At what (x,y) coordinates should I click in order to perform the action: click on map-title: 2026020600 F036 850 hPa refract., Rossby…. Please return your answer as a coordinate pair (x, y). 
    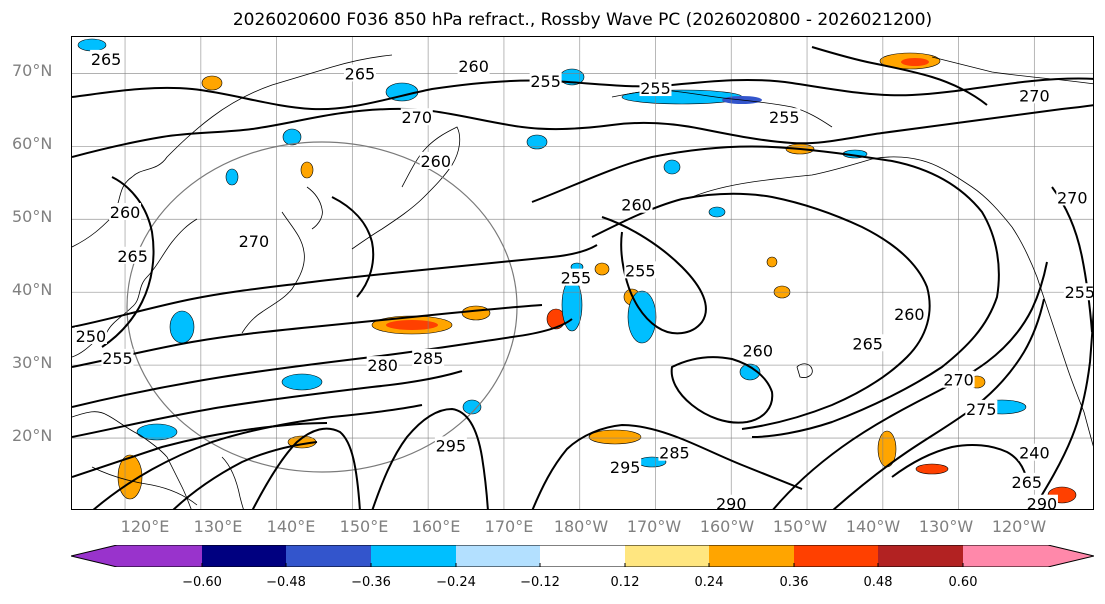
    Looking at the image, I should click on (582, 20).